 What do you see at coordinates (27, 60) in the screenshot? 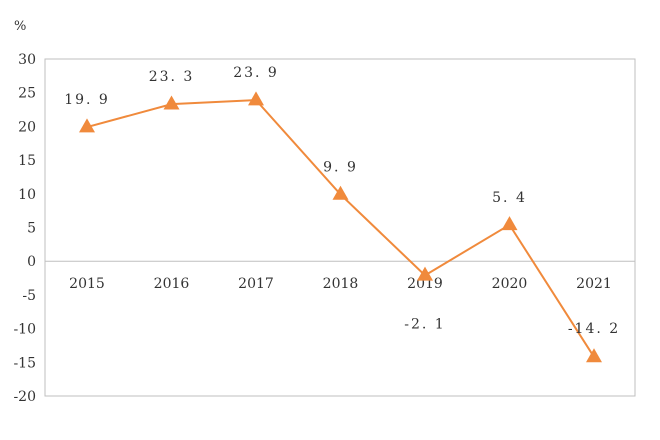
I see `y-tick-label: 30` at bounding box center [27, 60].